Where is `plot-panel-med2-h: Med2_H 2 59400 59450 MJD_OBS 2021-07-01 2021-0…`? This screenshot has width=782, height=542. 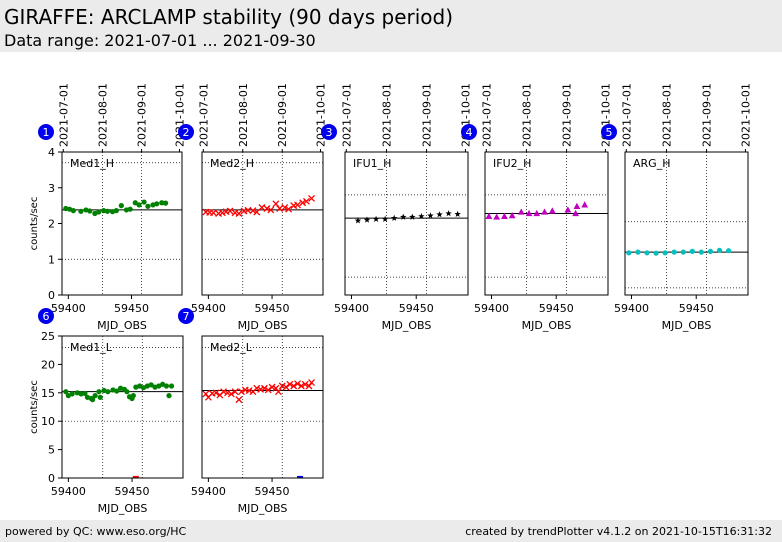
plot-panel-med2-h: Med2_H 2 59400 59450 MJD_OBS 2021-07-01 2021-0… is located at coordinates (252, 207).